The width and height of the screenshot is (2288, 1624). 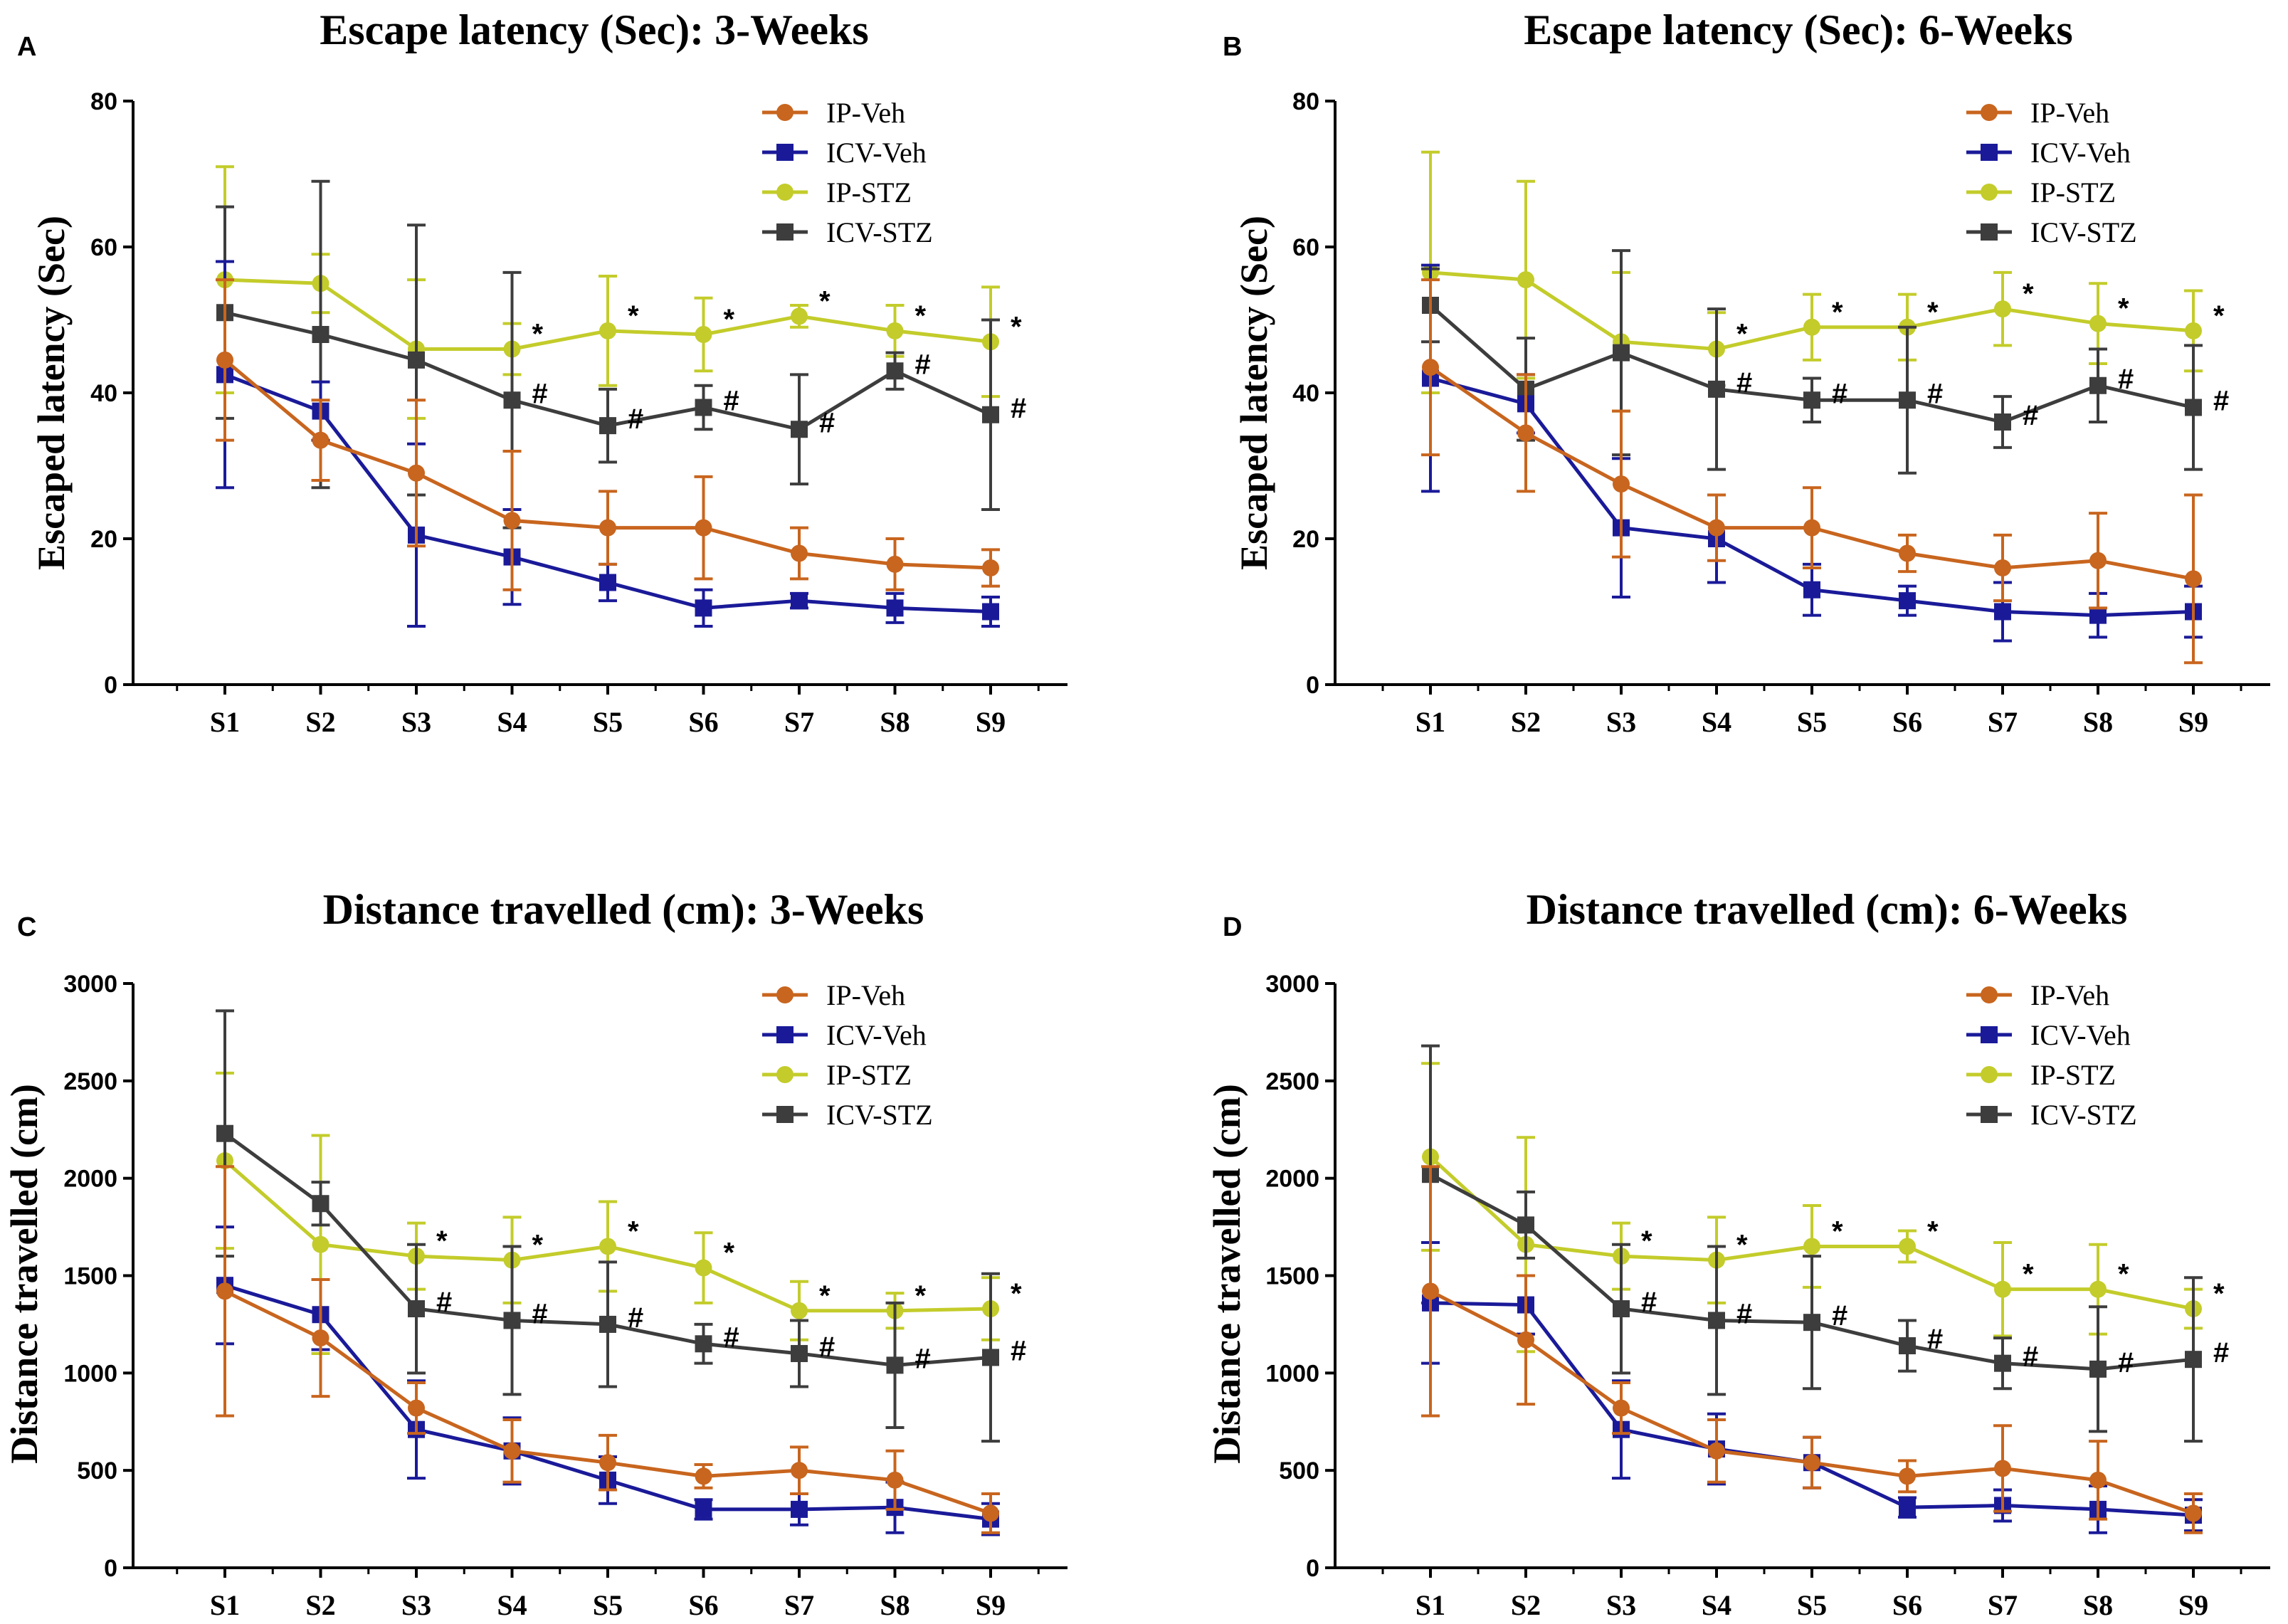 I want to click on y-axis-label: Distance travelled (cm), so click(x=24, y=1274).